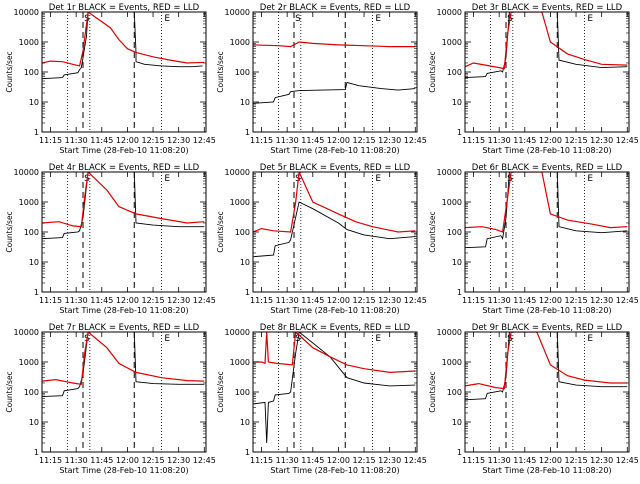 The image size is (640, 484). Describe the element at coordinates (547, 168) in the screenshot. I see `panel-title: Det 6r BLACK = Events, RED = LLD` at that location.